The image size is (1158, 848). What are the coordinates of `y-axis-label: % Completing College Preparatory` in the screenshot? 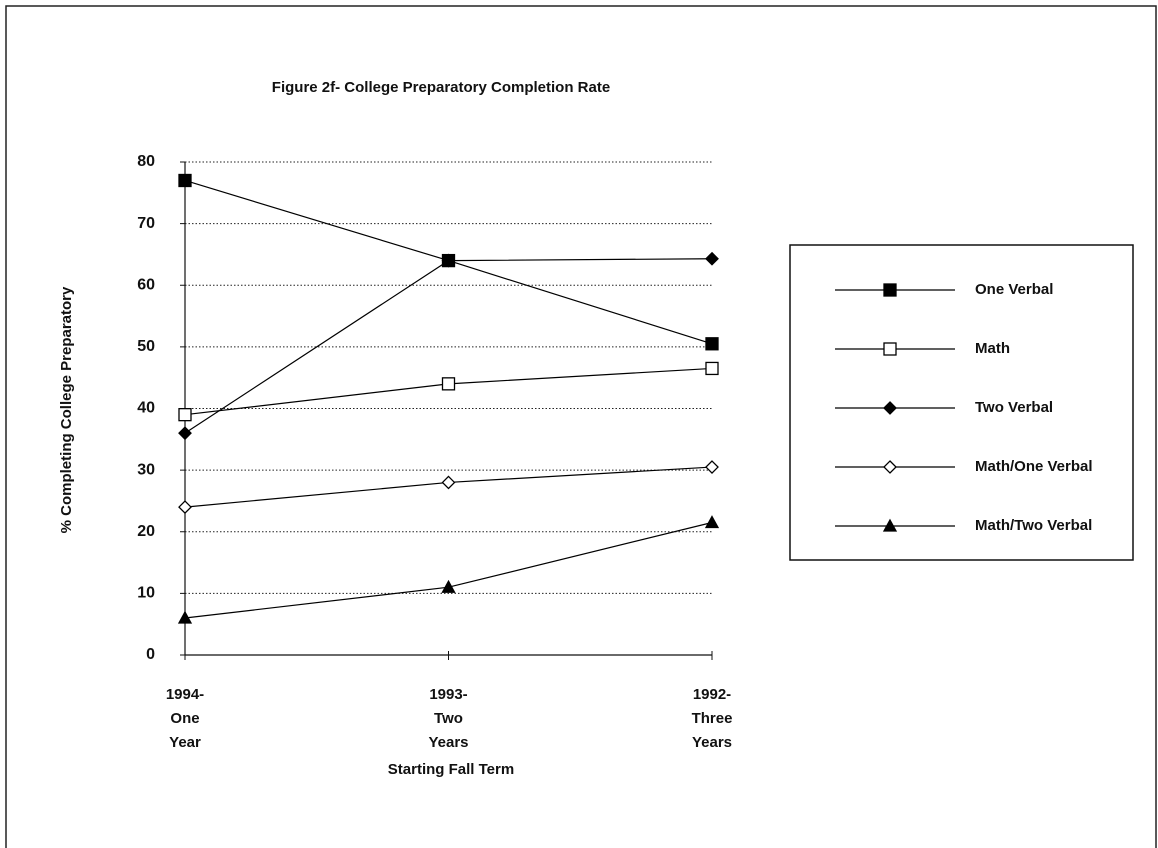 It's located at (66, 409).